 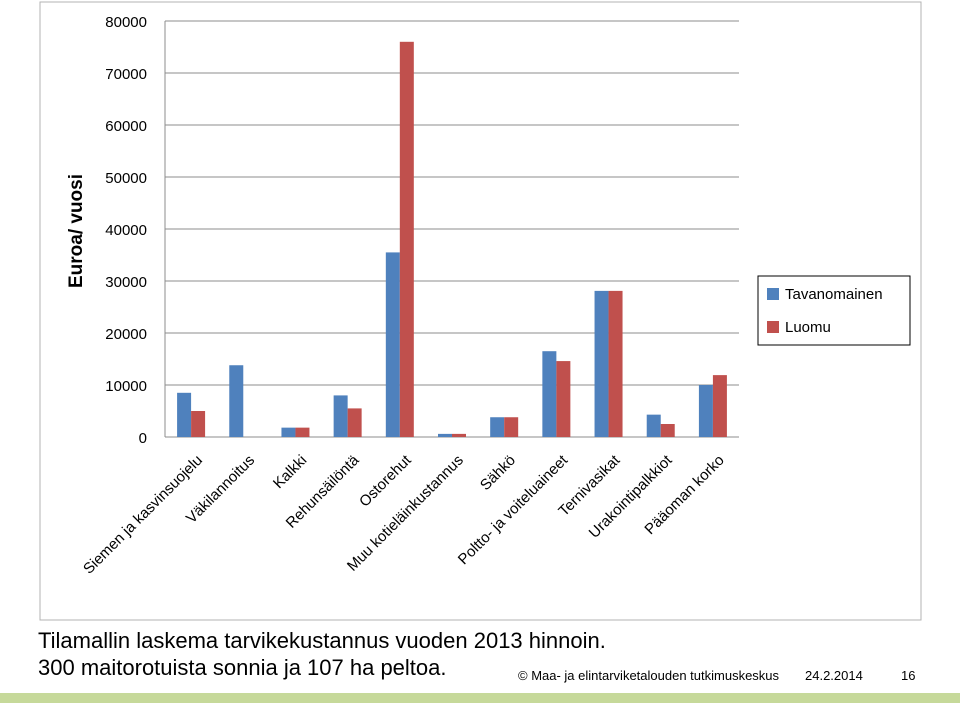 What do you see at coordinates (773, 327) in the screenshot?
I see `legend-swatch-luomu` at bounding box center [773, 327].